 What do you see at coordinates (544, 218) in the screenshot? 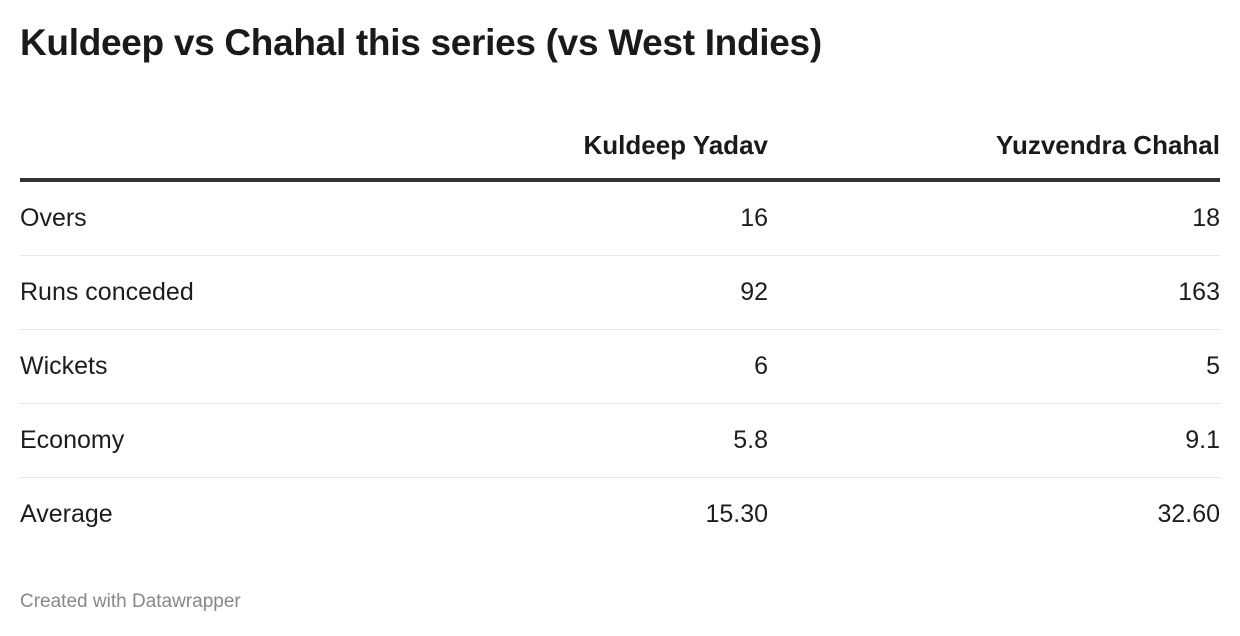
I see `cell-kuldeep: 16` at bounding box center [544, 218].